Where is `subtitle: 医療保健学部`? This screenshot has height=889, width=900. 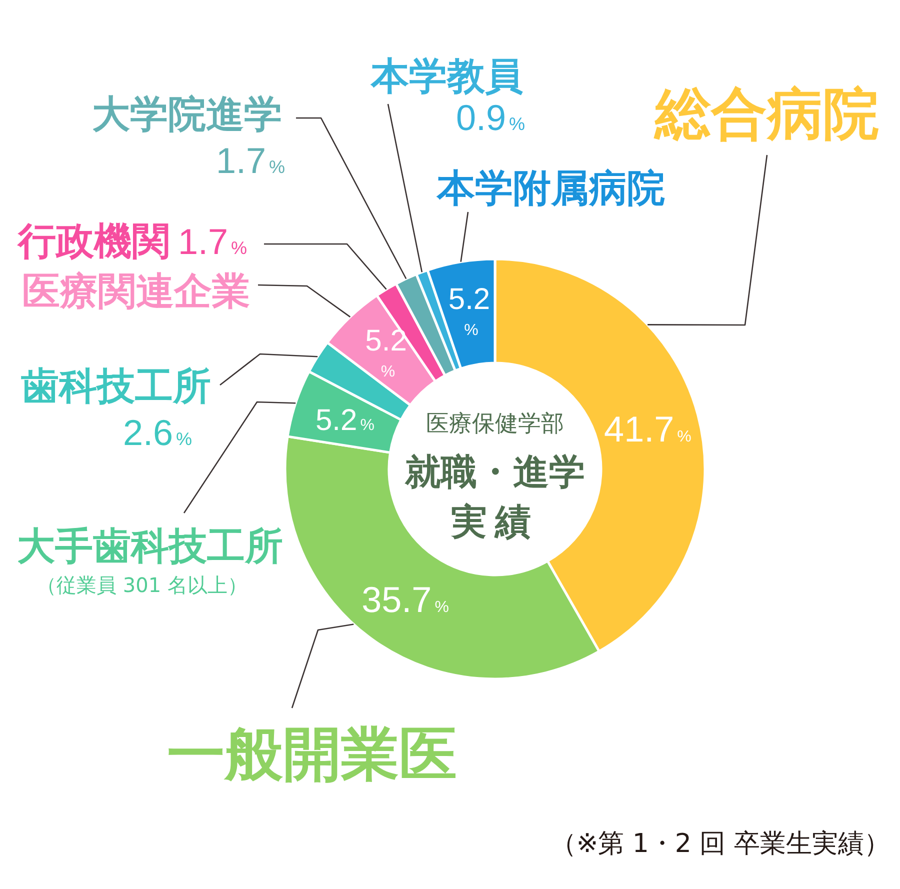
subtitle: 医療保健学部 is located at coordinates (495, 424).